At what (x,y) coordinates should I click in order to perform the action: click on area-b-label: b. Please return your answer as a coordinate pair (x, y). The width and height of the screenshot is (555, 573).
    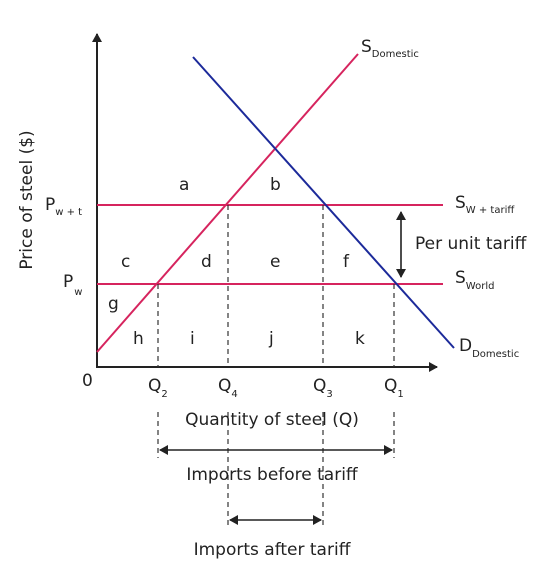
    Looking at the image, I should click on (275, 185).